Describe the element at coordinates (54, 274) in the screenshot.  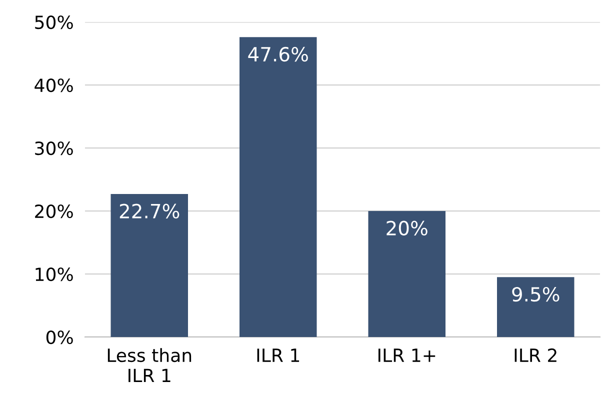
I see `y-tick-label: 10%` at that location.